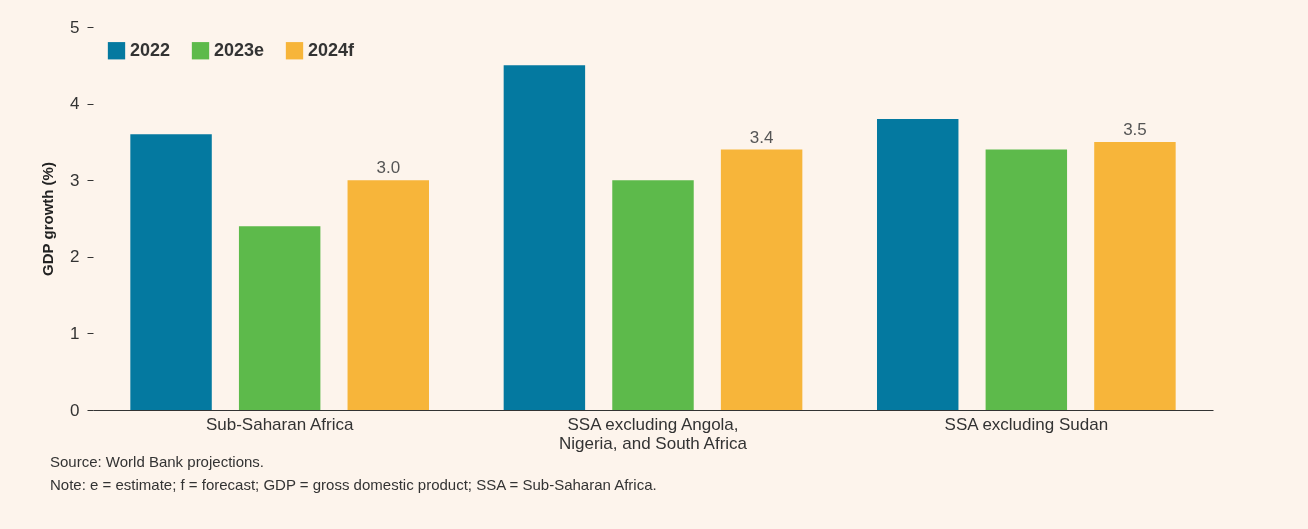 Image resolution: width=1308 pixels, height=529 pixels. I want to click on data-label: 3.5, so click(1135, 129).